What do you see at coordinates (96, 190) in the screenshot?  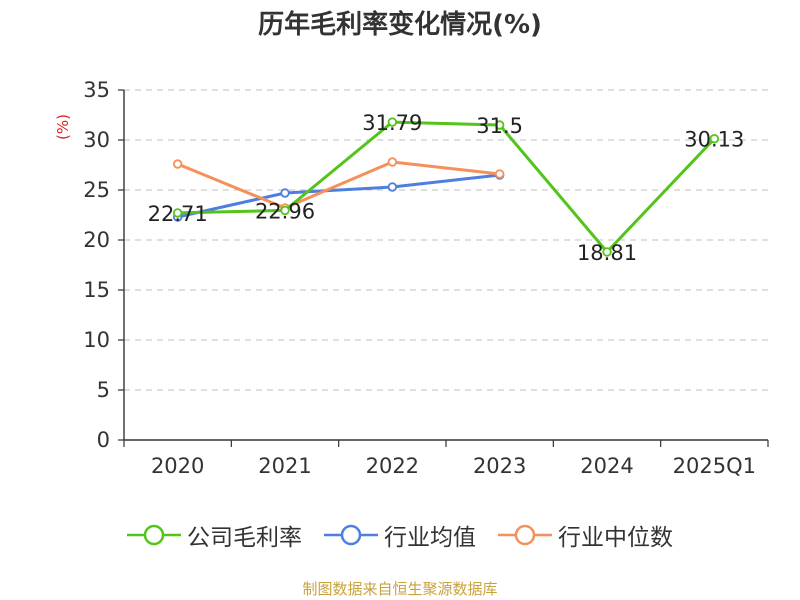 I see `y-tick-label: 25` at bounding box center [96, 190].